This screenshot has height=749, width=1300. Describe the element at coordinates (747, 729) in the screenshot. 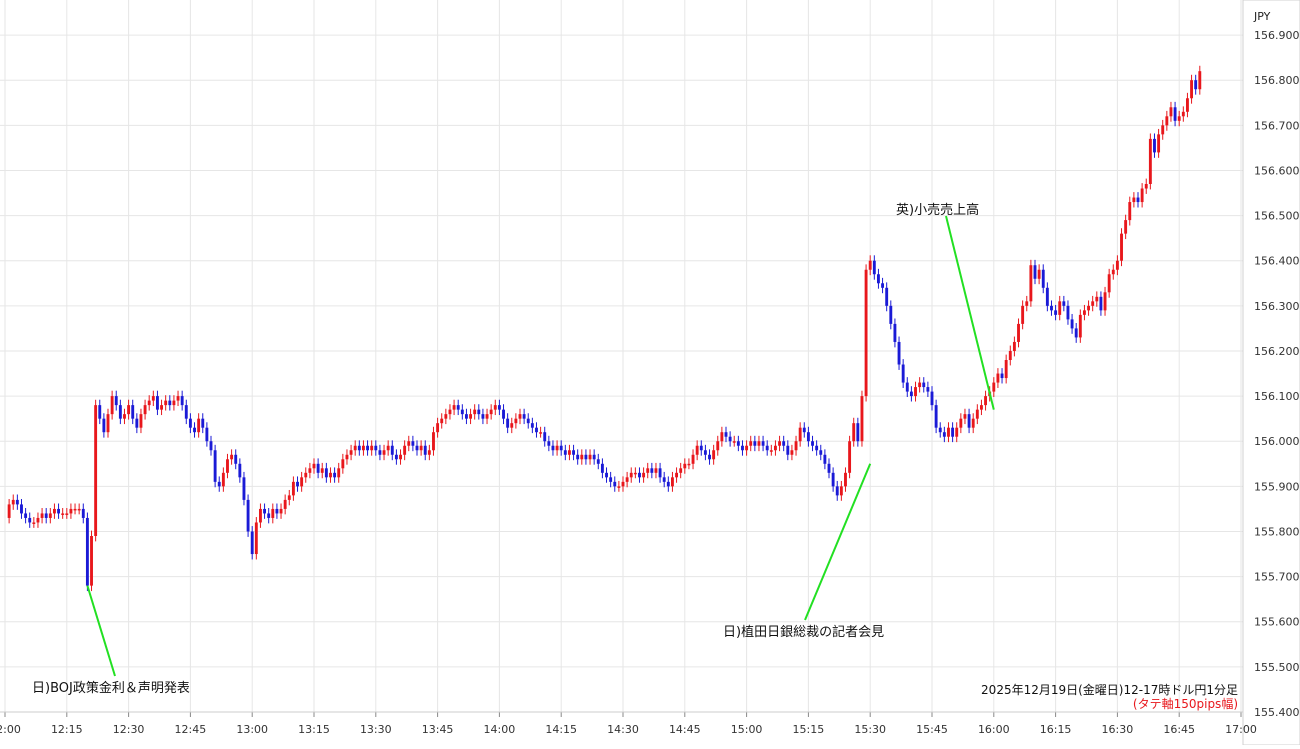

I see `x-tick-label: 15:00` at that location.